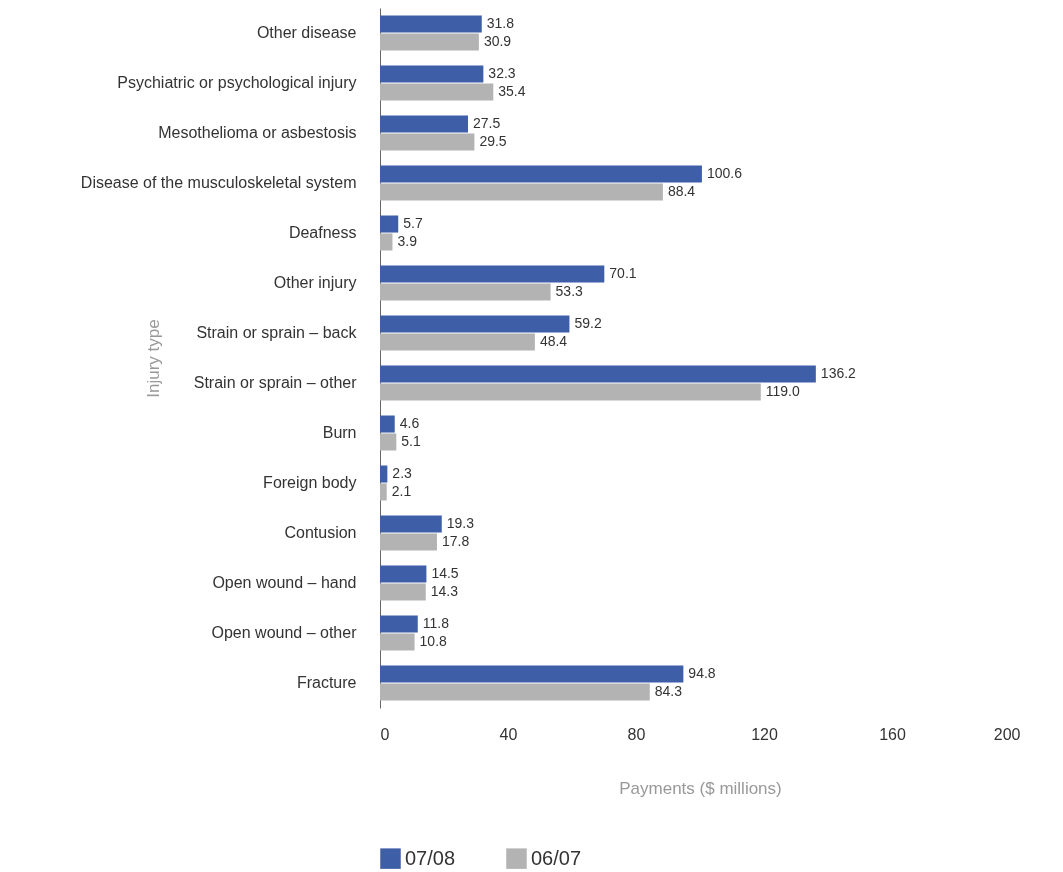 Image resolution: width=1063 pixels, height=872 pixels. What do you see at coordinates (326, 682) in the screenshot?
I see `y-tick-label: Fracture` at bounding box center [326, 682].